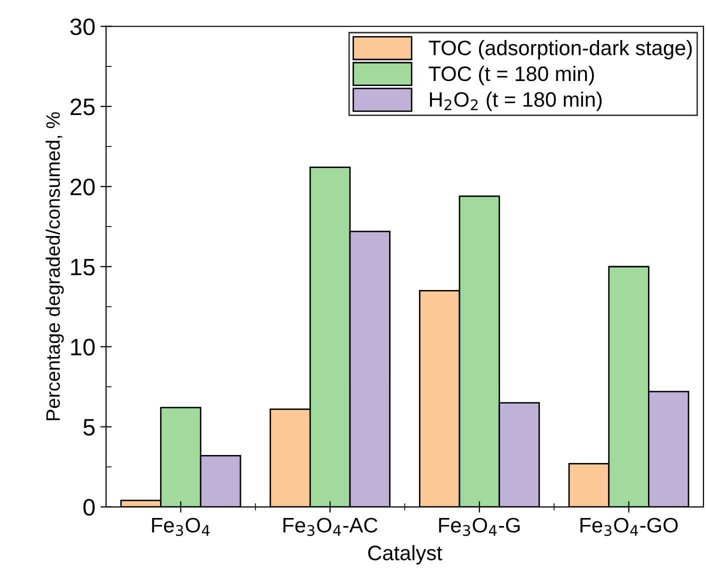 The width and height of the screenshot is (707, 586). Describe the element at coordinates (511, 76) in the screenshot. I see `legend-label: TOC (t = 180 min)` at that location.